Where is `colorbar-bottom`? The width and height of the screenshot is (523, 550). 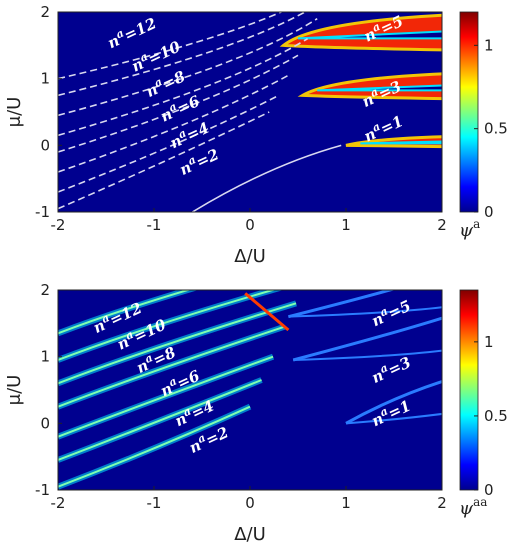
colorbar-bottom is located at coordinates (469, 390).